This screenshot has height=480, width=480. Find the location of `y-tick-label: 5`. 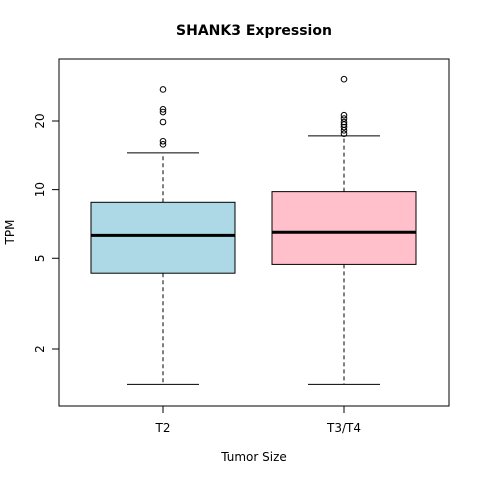

y-tick-label: 5 is located at coordinates (40, 258).